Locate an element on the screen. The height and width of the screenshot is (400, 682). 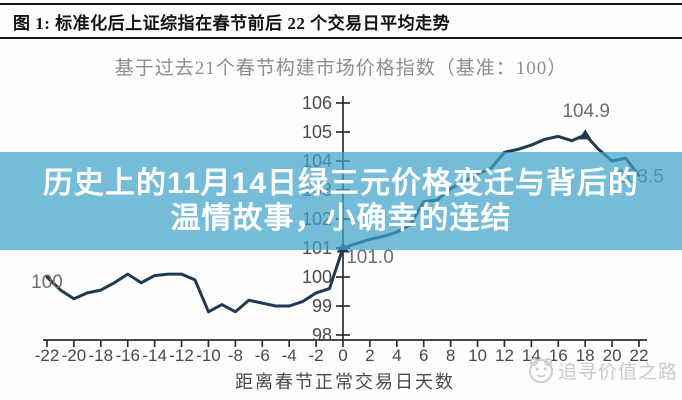
x-tick-label: 0 is located at coordinates (342, 355).